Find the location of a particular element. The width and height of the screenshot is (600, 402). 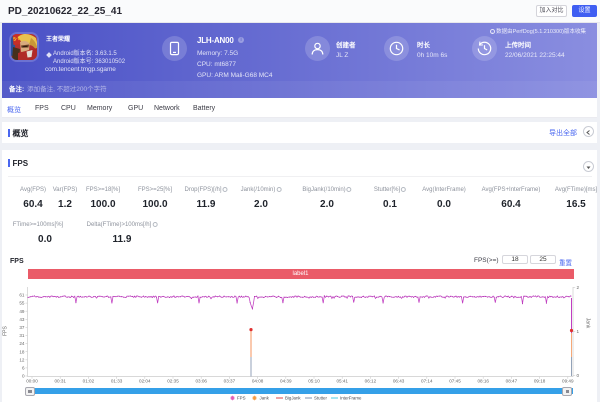

svg-text: 09:18 is located at coordinates (540, 381).